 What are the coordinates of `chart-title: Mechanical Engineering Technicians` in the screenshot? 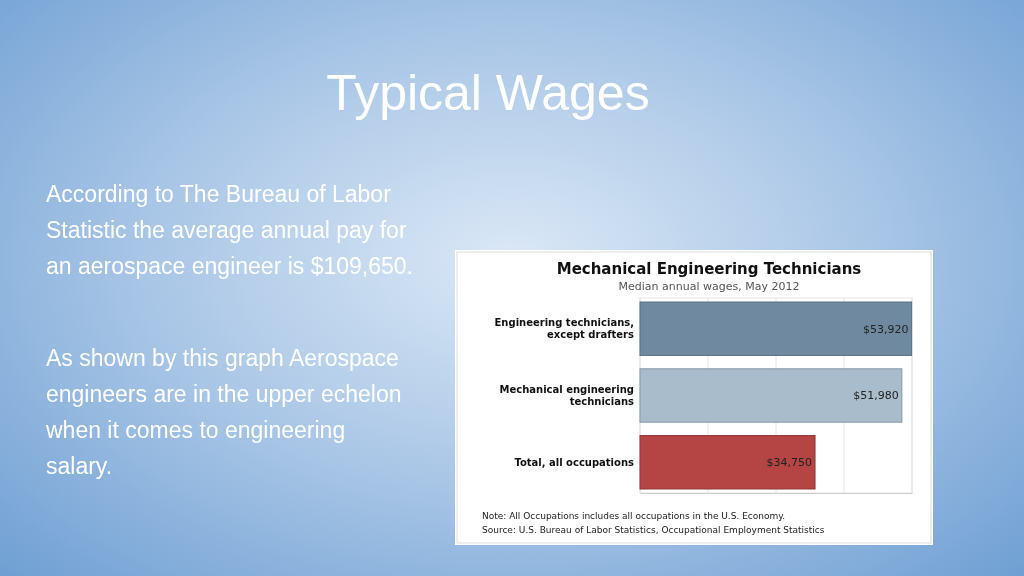 It's located at (709, 269).